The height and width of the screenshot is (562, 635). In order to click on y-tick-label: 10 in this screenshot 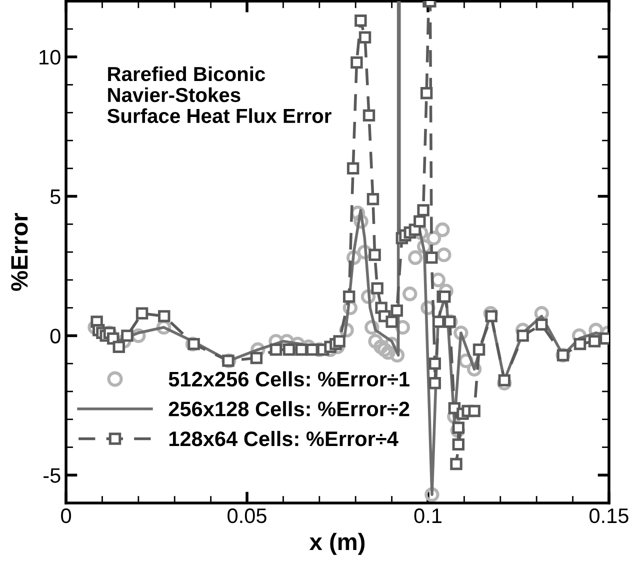, I will do `click(50, 57)`.